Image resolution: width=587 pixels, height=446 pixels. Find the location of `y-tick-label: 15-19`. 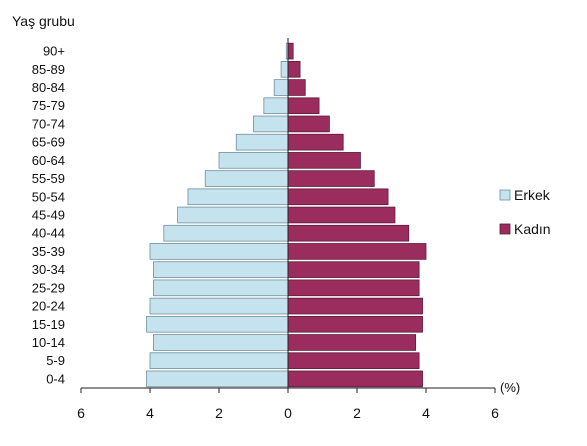

y-tick-label: 15-19 is located at coordinates (48, 324).